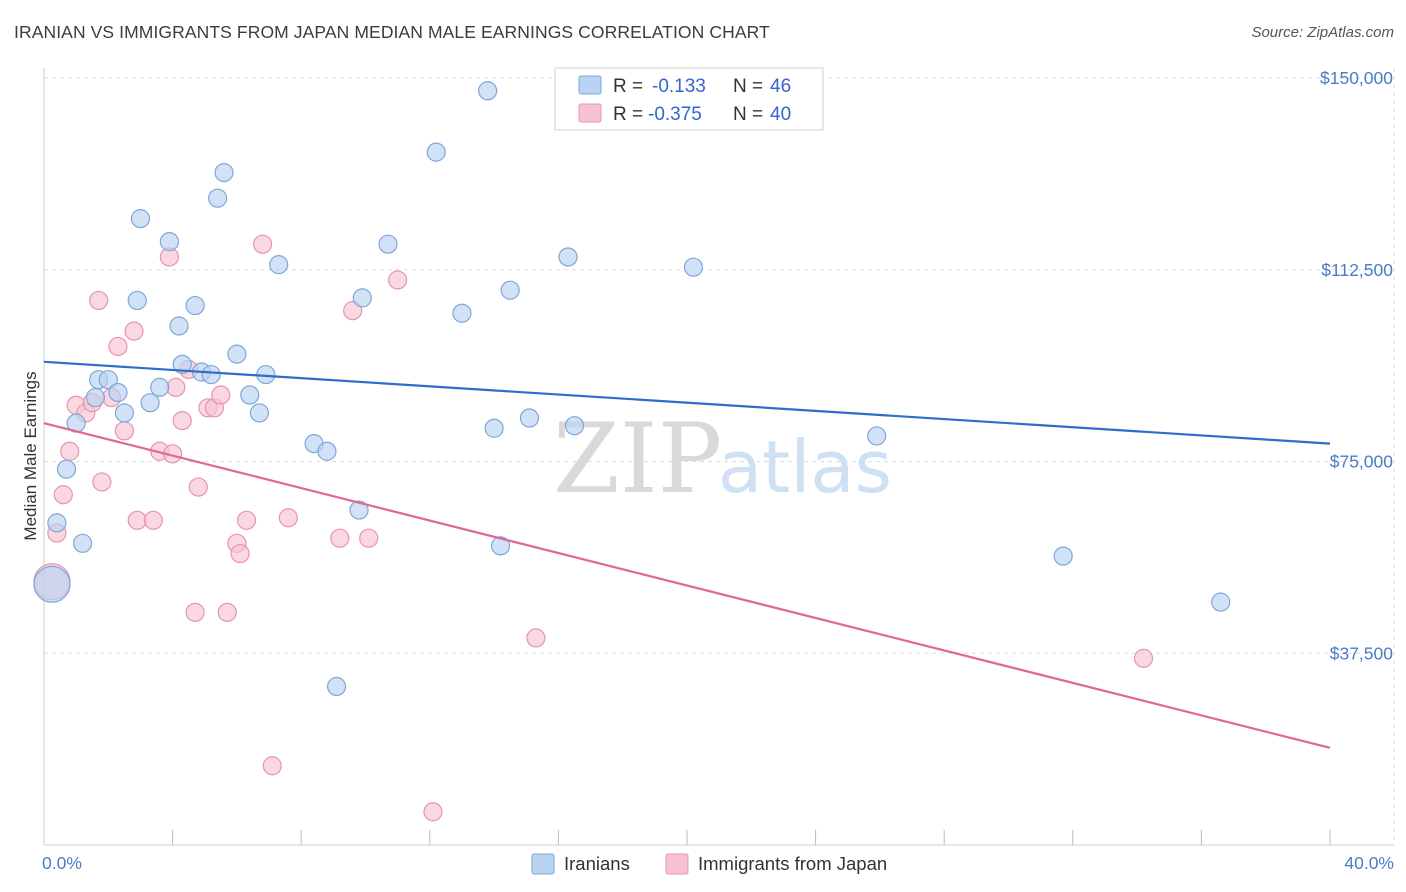 The image size is (1406, 892). I want to click on legend-n-value-1: 46, so click(780, 86).